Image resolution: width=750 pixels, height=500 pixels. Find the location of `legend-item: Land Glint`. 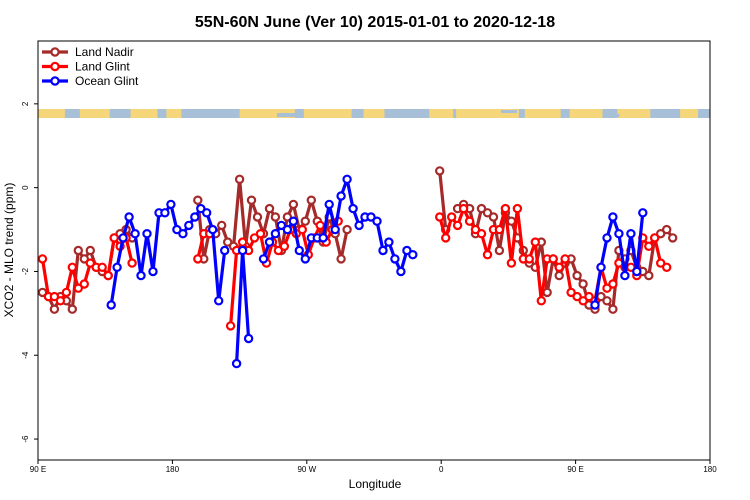

legend-item: Land Glint is located at coordinates (86, 67).